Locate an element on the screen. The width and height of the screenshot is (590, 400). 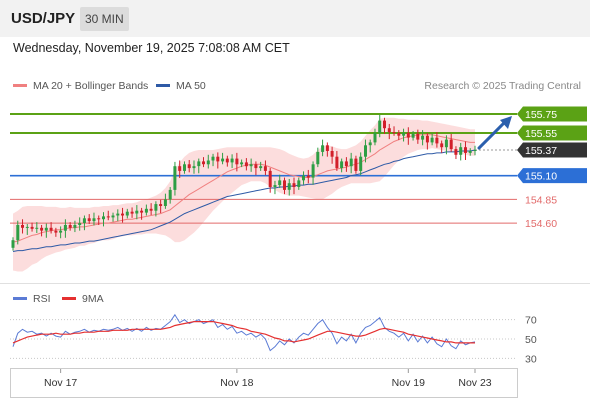
rsi-legend-swatch is located at coordinates (20, 298).